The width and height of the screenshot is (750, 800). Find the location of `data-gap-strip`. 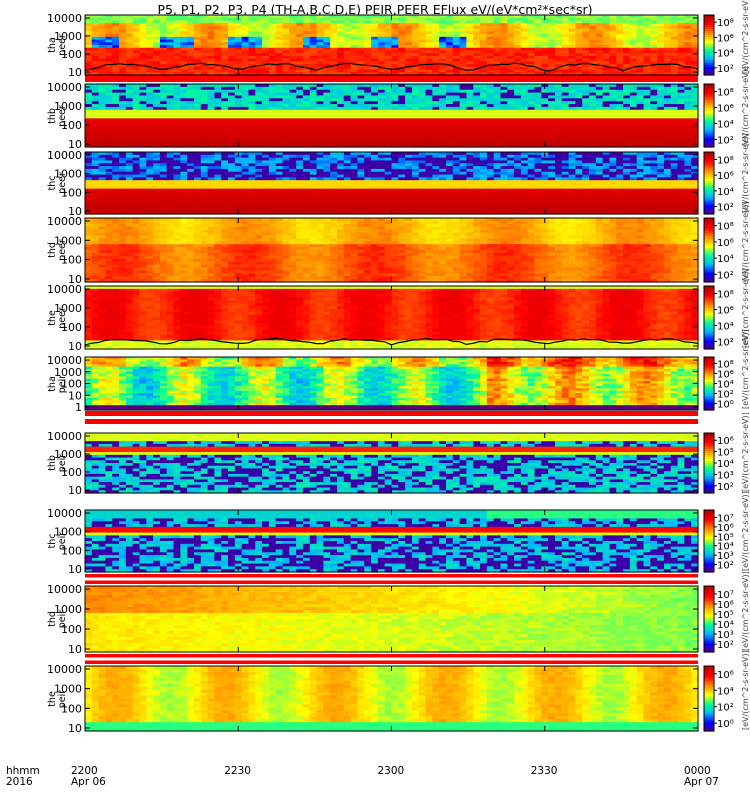

data-gap-strip is located at coordinates (391, 78).